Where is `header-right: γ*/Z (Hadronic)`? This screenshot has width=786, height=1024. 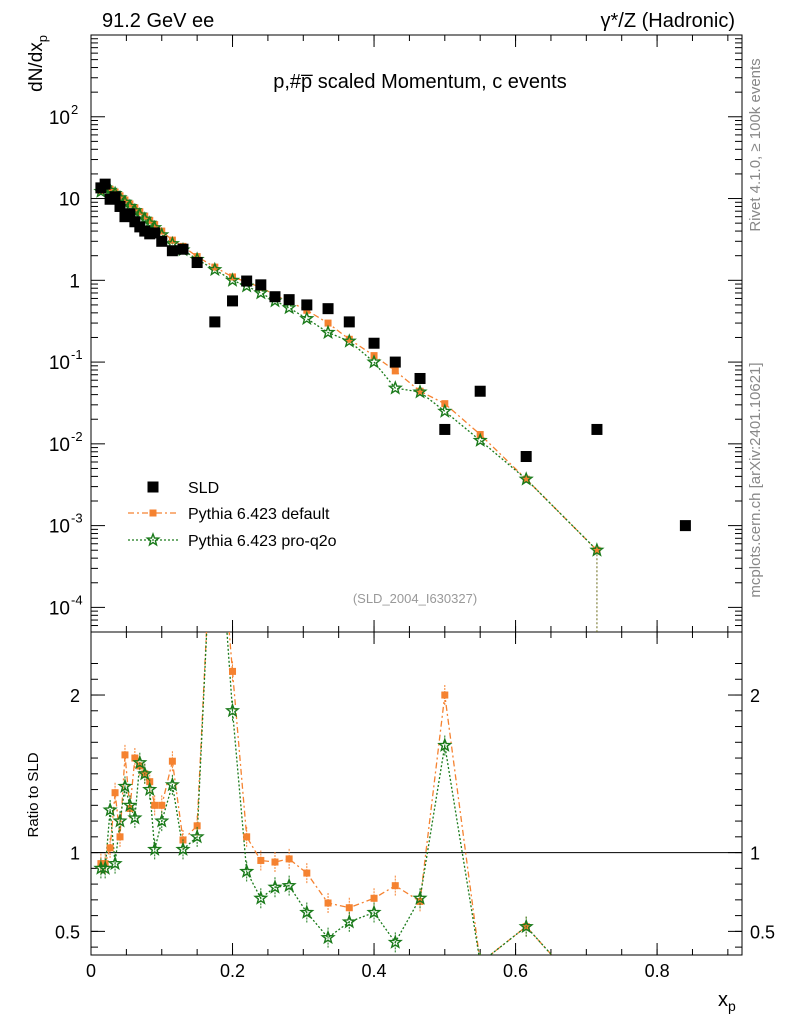 header-right: γ*/Z (Hadronic) is located at coordinates (668, 21).